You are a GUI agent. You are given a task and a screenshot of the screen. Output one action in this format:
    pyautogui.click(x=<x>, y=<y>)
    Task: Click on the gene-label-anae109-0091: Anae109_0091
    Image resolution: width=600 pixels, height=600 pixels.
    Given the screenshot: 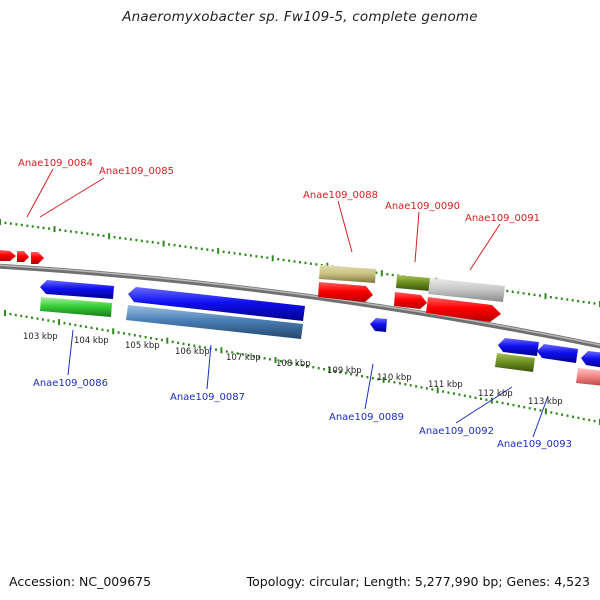 What is the action you would take?
    pyautogui.click(x=502, y=218)
    